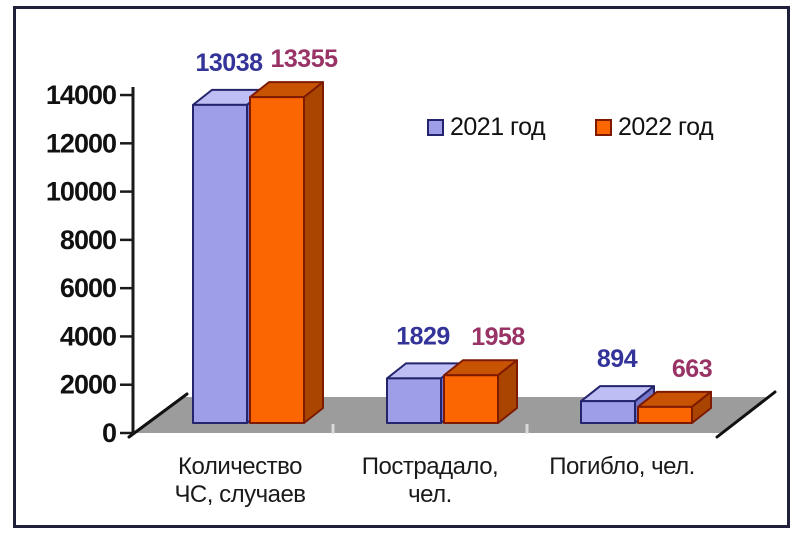 This screenshot has height=536, width=800. What do you see at coordinates (81, 192) in the screenshot?
I see `y-tick-label: 10000` at bounding box center [81, 192].